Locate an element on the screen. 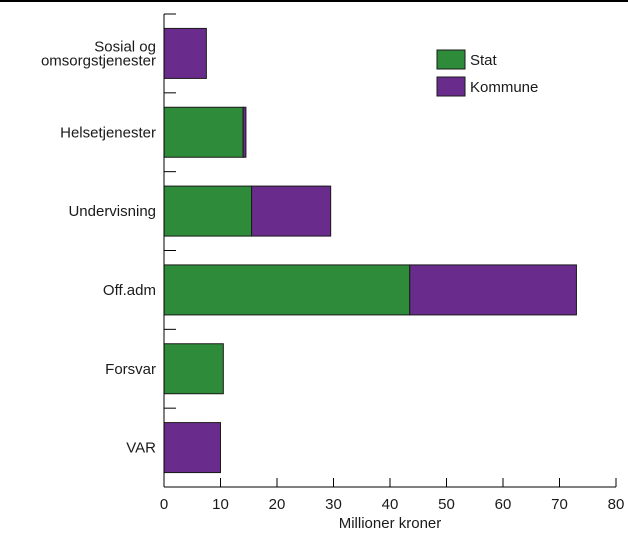 Image resolution: width=628 pixels, height=534 pixels. x-axis-label: Millioner kroner is located at coordinates (390, 523).